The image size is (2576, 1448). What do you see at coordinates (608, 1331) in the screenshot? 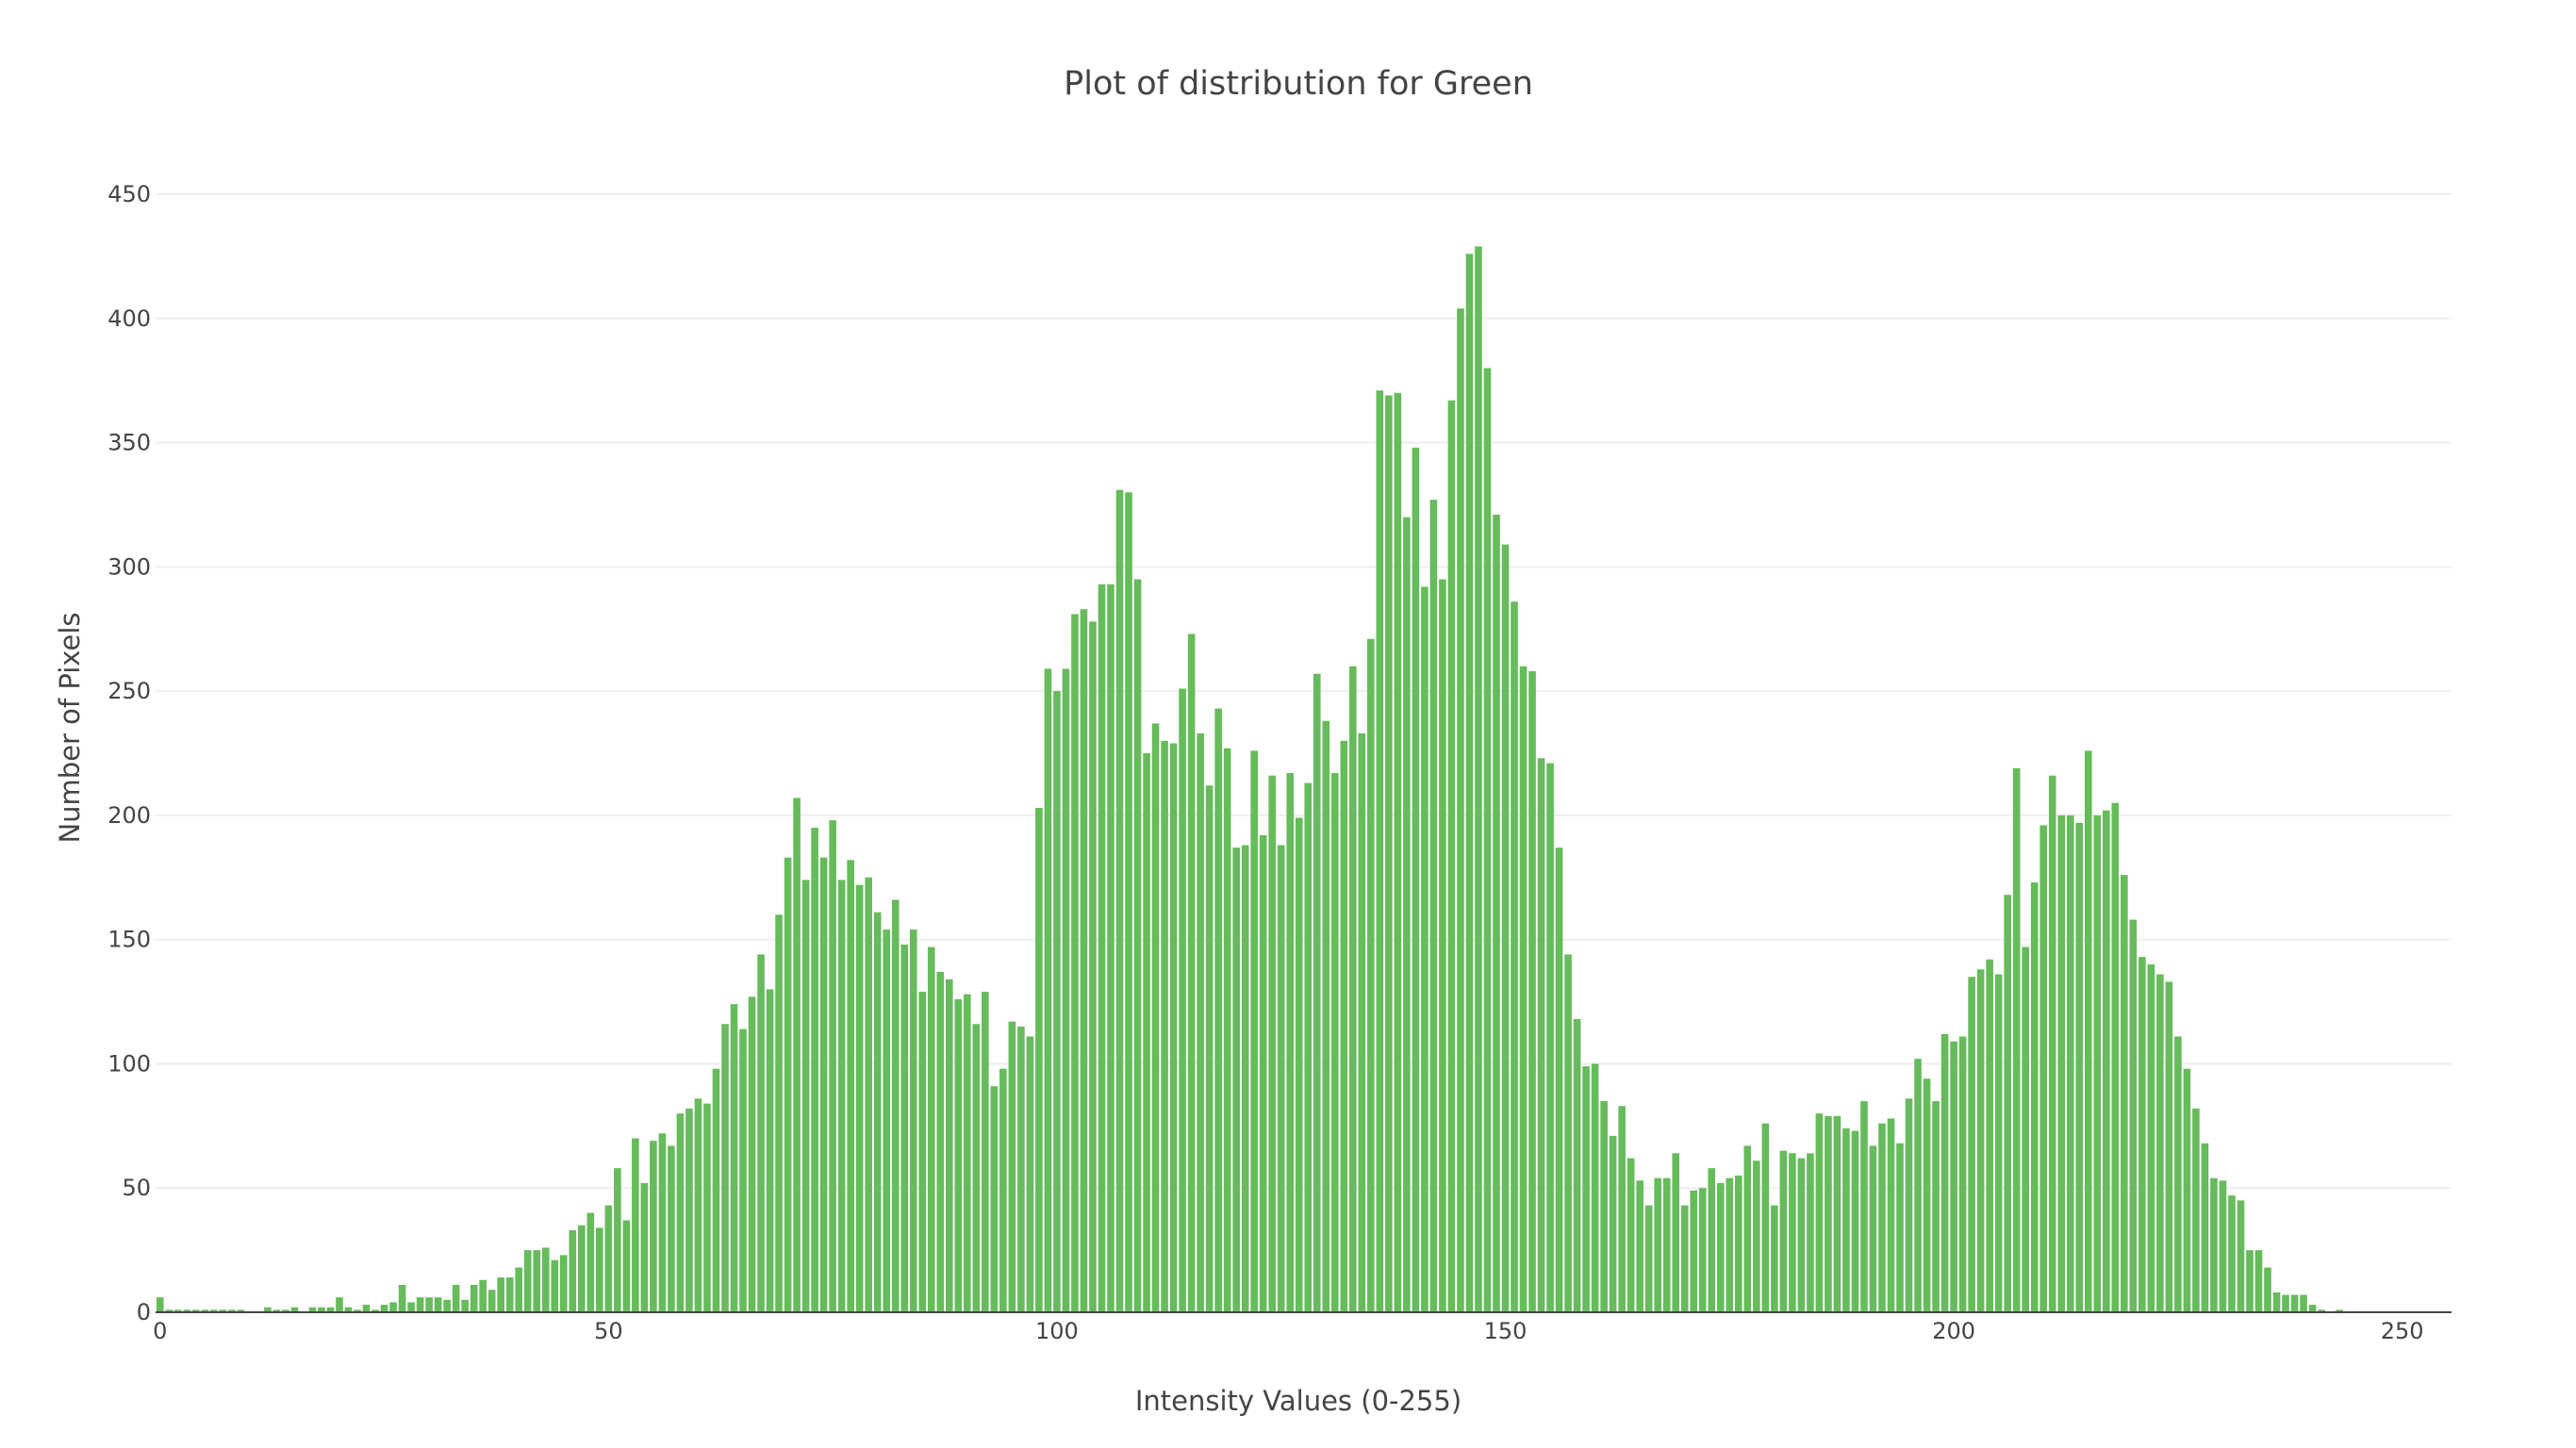
I see `x-tick-label: 50` at bounding box center [608, 1331].